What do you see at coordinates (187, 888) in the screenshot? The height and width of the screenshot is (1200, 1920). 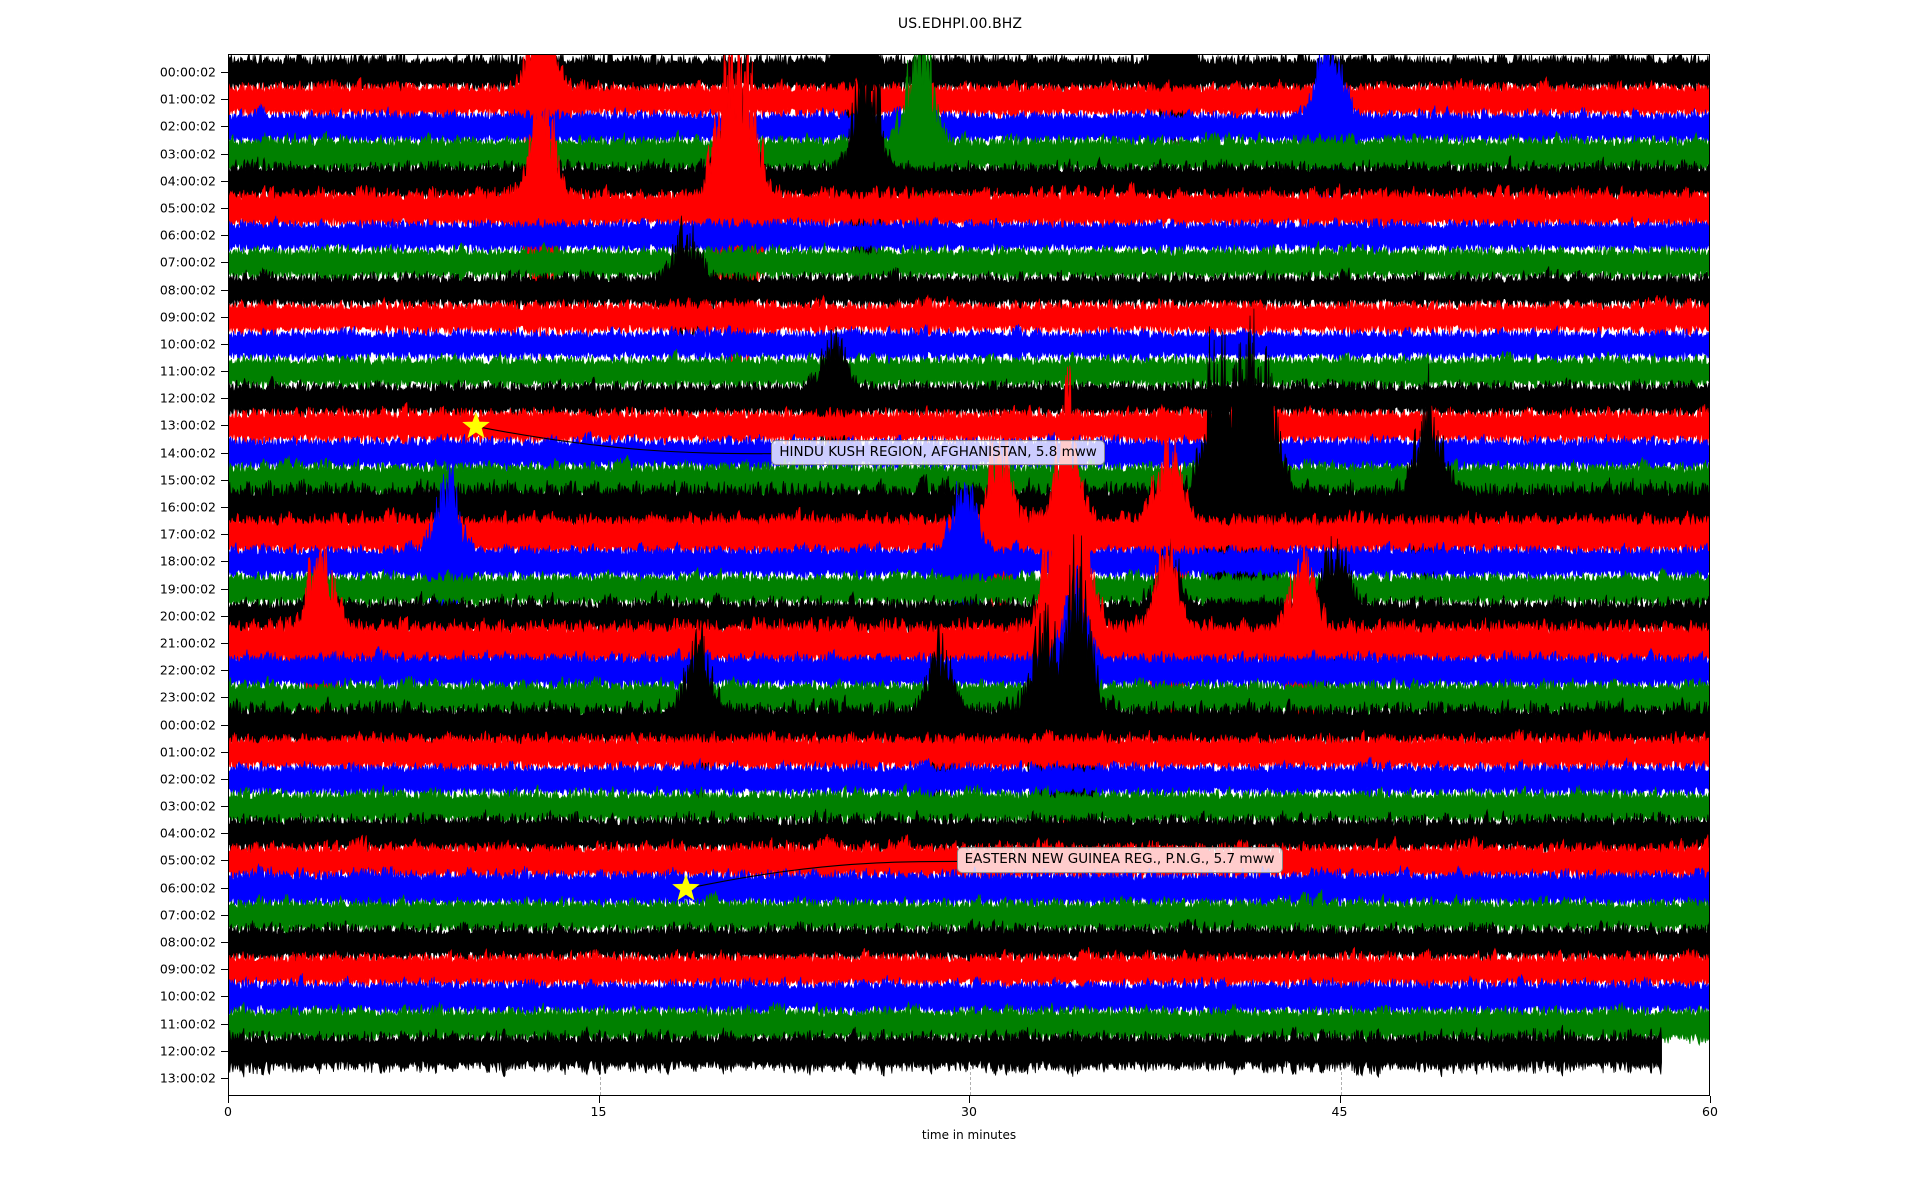 I see `y-tick-label-30: 06:00:02` at bounding box center [187, 888].